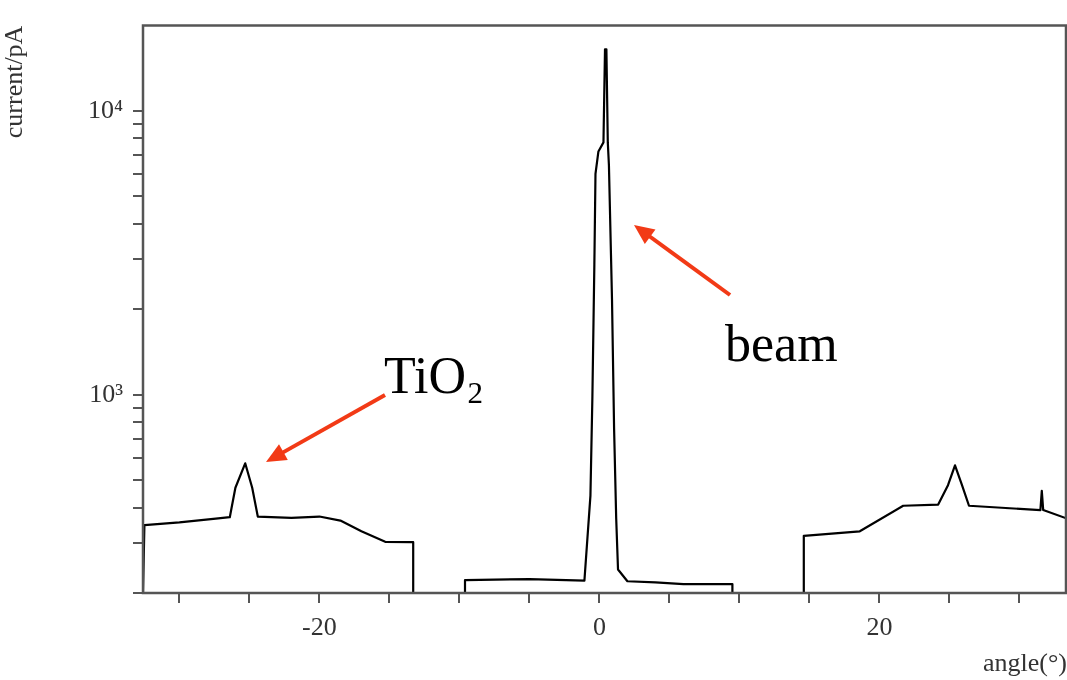 This screenshot has height=680, width=1067. Describe the element at coordinates (781, 343) in the screenshot. I see `annotation: beam` at that location.